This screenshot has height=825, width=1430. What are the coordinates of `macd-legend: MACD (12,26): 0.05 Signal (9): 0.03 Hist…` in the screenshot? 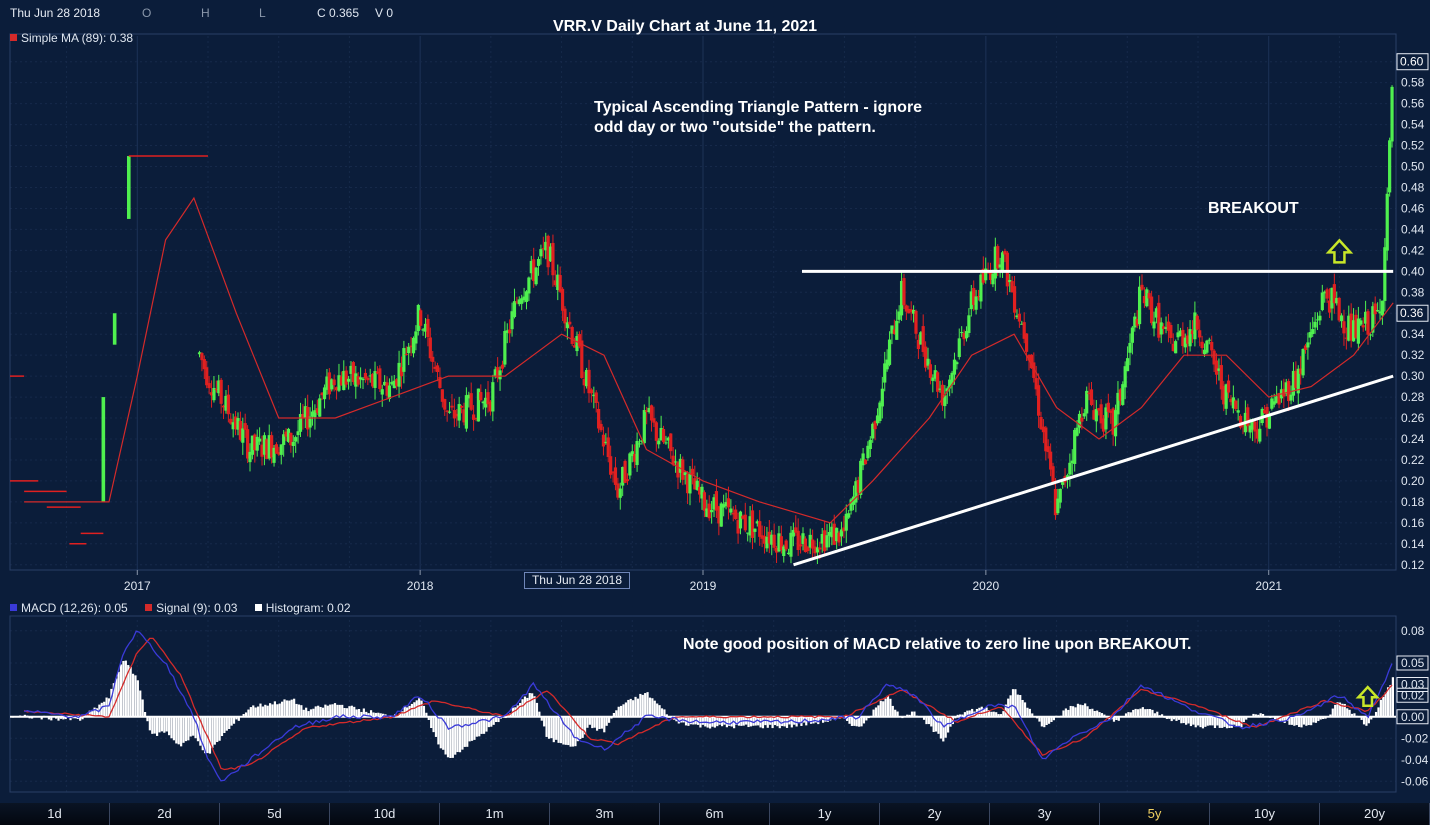 It's located at (187, 608).